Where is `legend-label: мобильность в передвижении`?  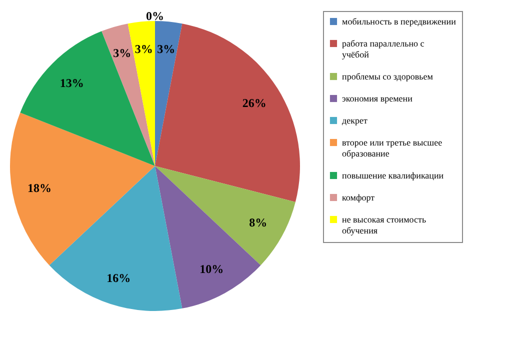
legend-label: мобильность в передвижении is located at coordinates (399, 21).